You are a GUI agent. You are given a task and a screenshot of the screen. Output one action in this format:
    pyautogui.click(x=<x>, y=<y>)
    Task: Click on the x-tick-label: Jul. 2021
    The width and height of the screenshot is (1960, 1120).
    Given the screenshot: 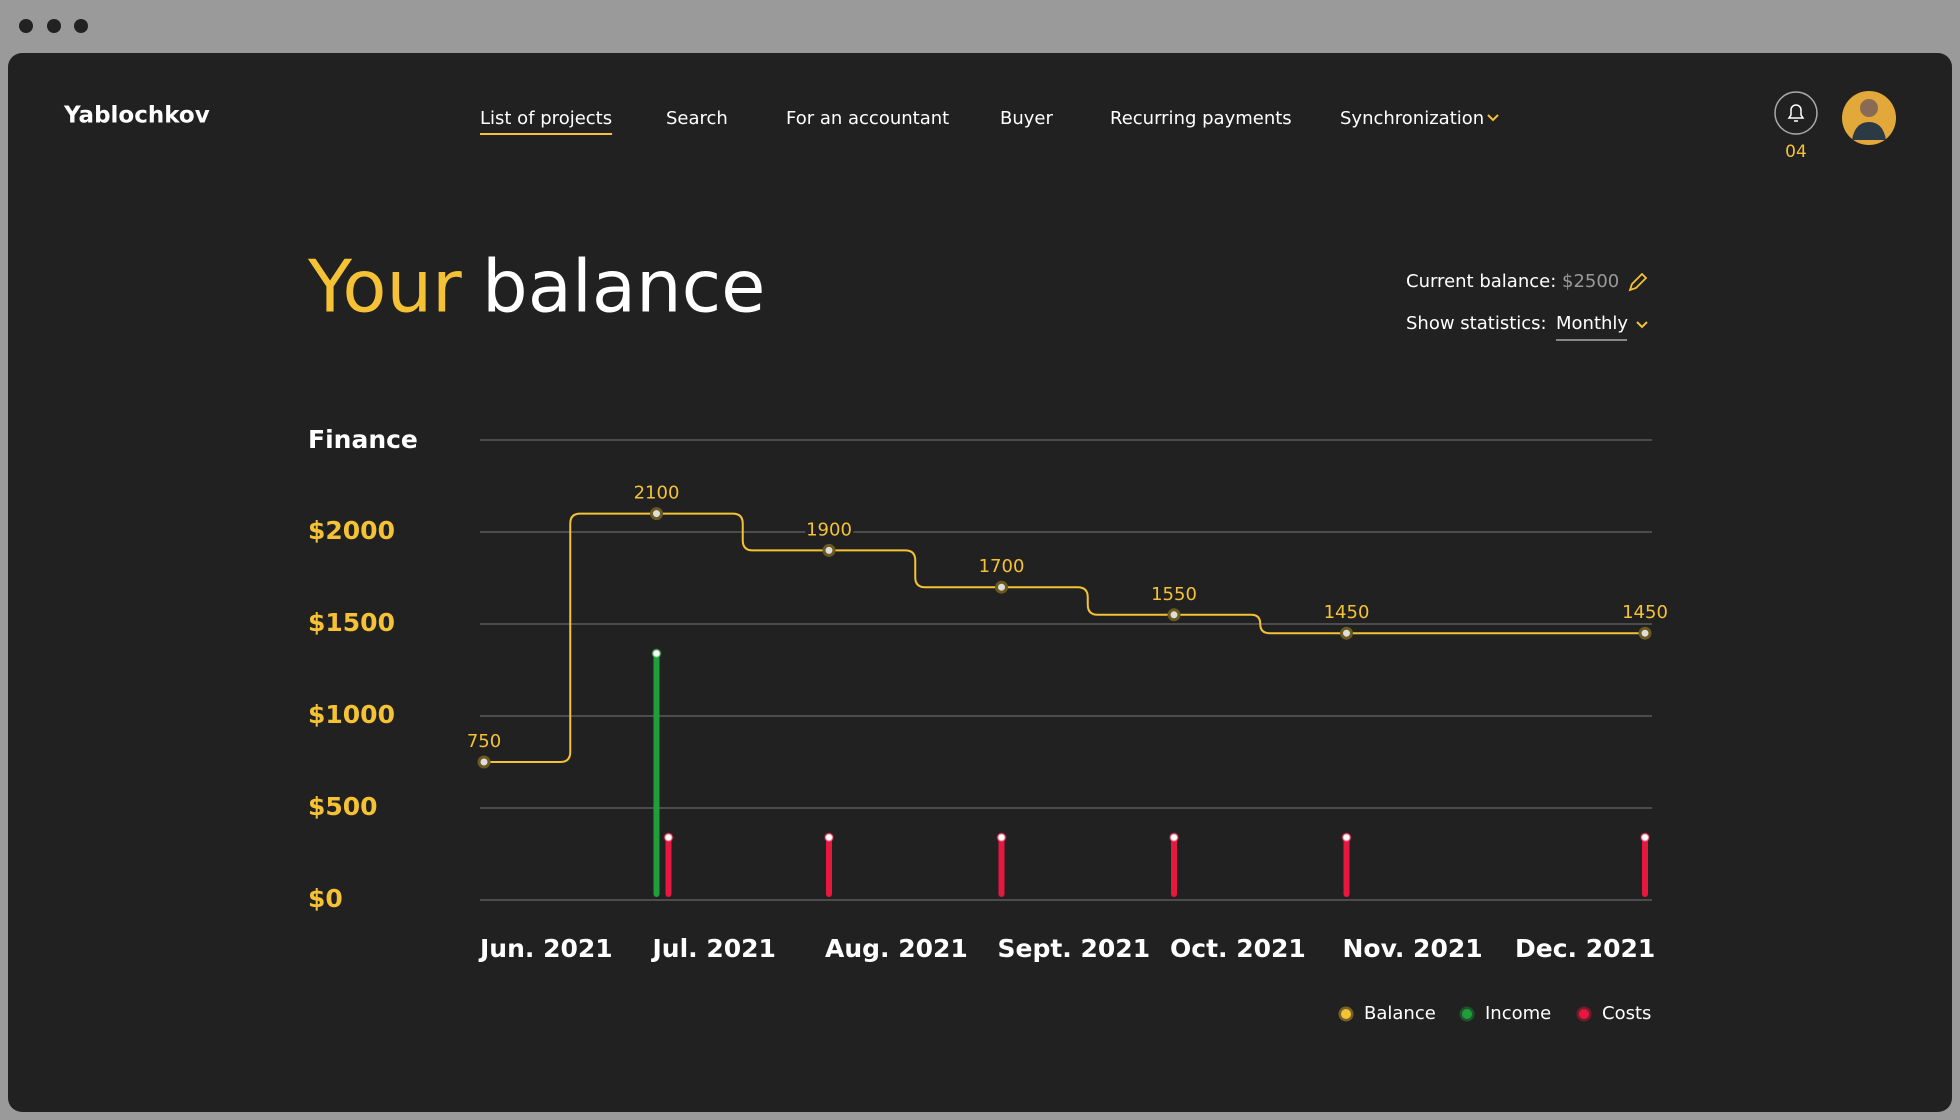 What is the action you would take?
    pyautogui.click(x=713, y=948)
    